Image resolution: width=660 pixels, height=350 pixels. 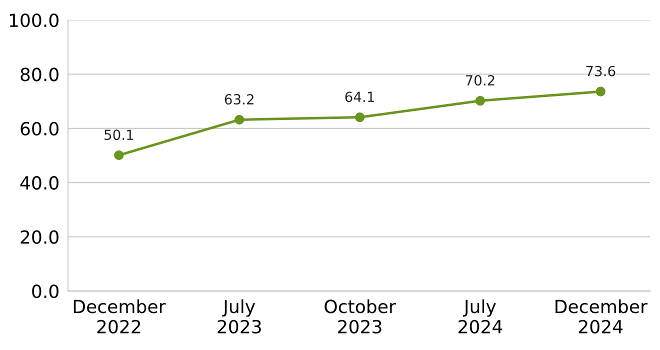 I want to click on x-tick-label: December 2022, so click(x=120, y=316).